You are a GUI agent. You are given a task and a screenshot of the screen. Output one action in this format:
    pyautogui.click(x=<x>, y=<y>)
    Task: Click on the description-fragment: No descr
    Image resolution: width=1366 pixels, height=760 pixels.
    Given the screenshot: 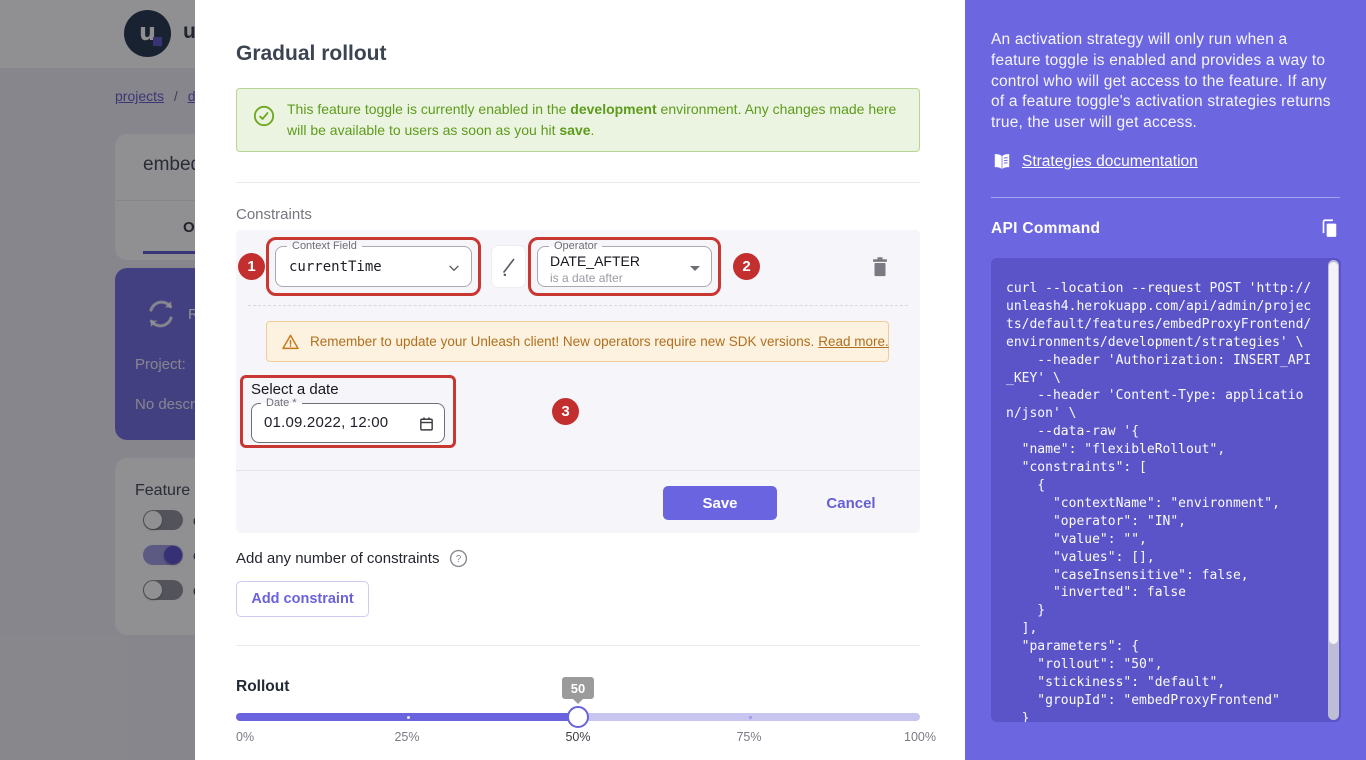 What is the action you would take?
    pyautogui.click(x=165, y=404)
    